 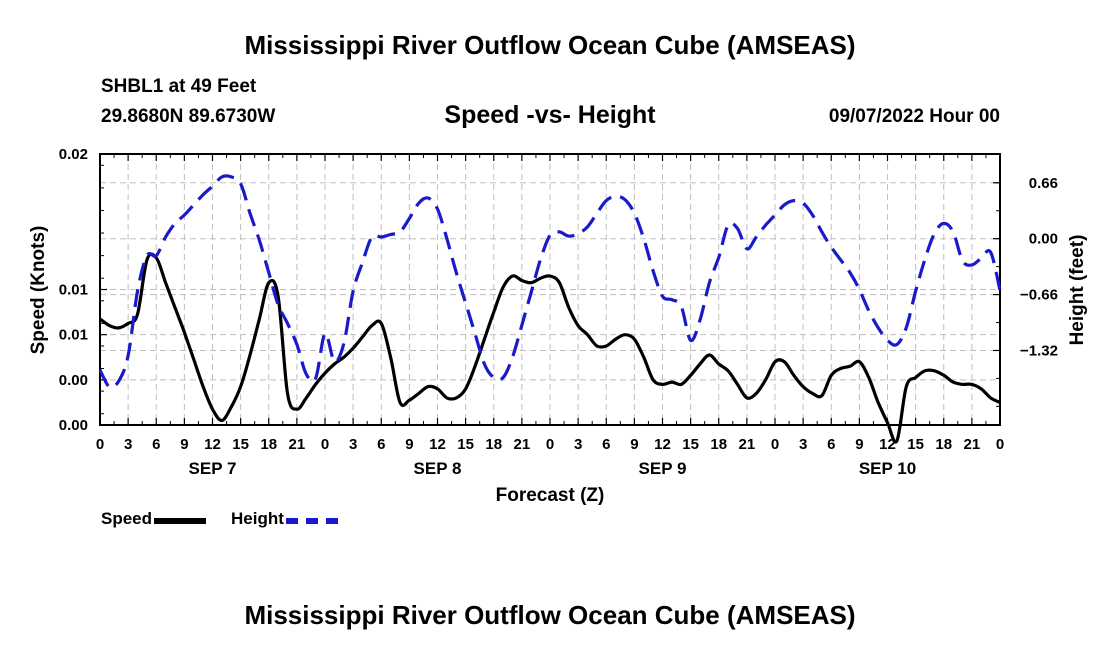 I want to click on y2-tick-label: 0.00, so click(x=1043, y=239).